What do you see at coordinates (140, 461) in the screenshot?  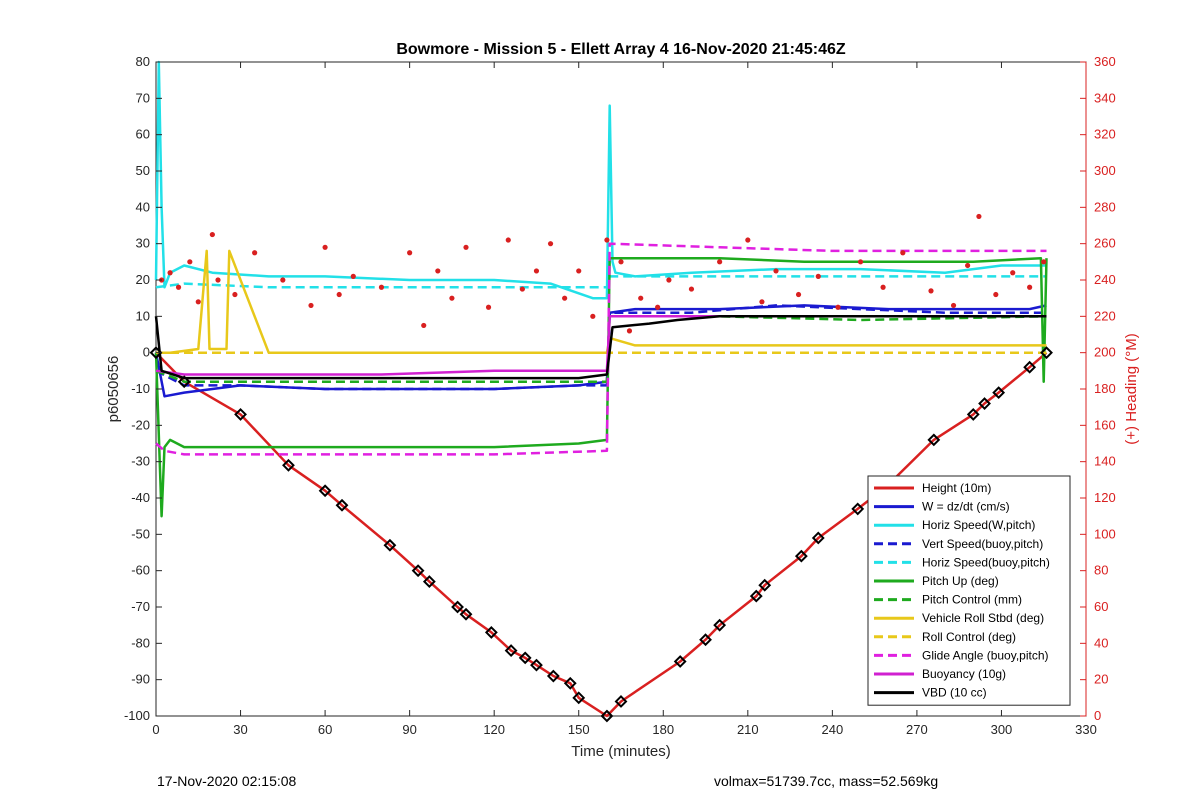 I see `y-tick-label: -30` at bounding box center [140, 461].